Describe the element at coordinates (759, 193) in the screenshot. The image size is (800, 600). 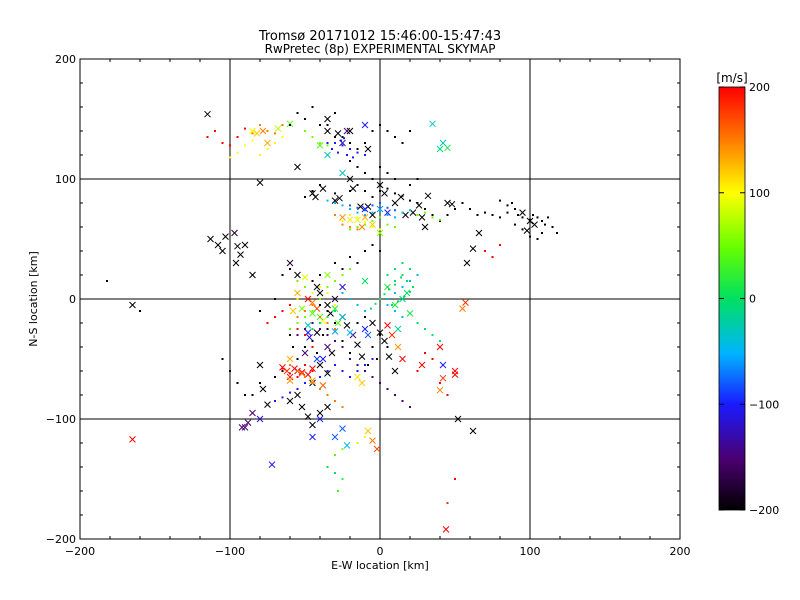
I see `colorbar-tick-label: 100` at that location.